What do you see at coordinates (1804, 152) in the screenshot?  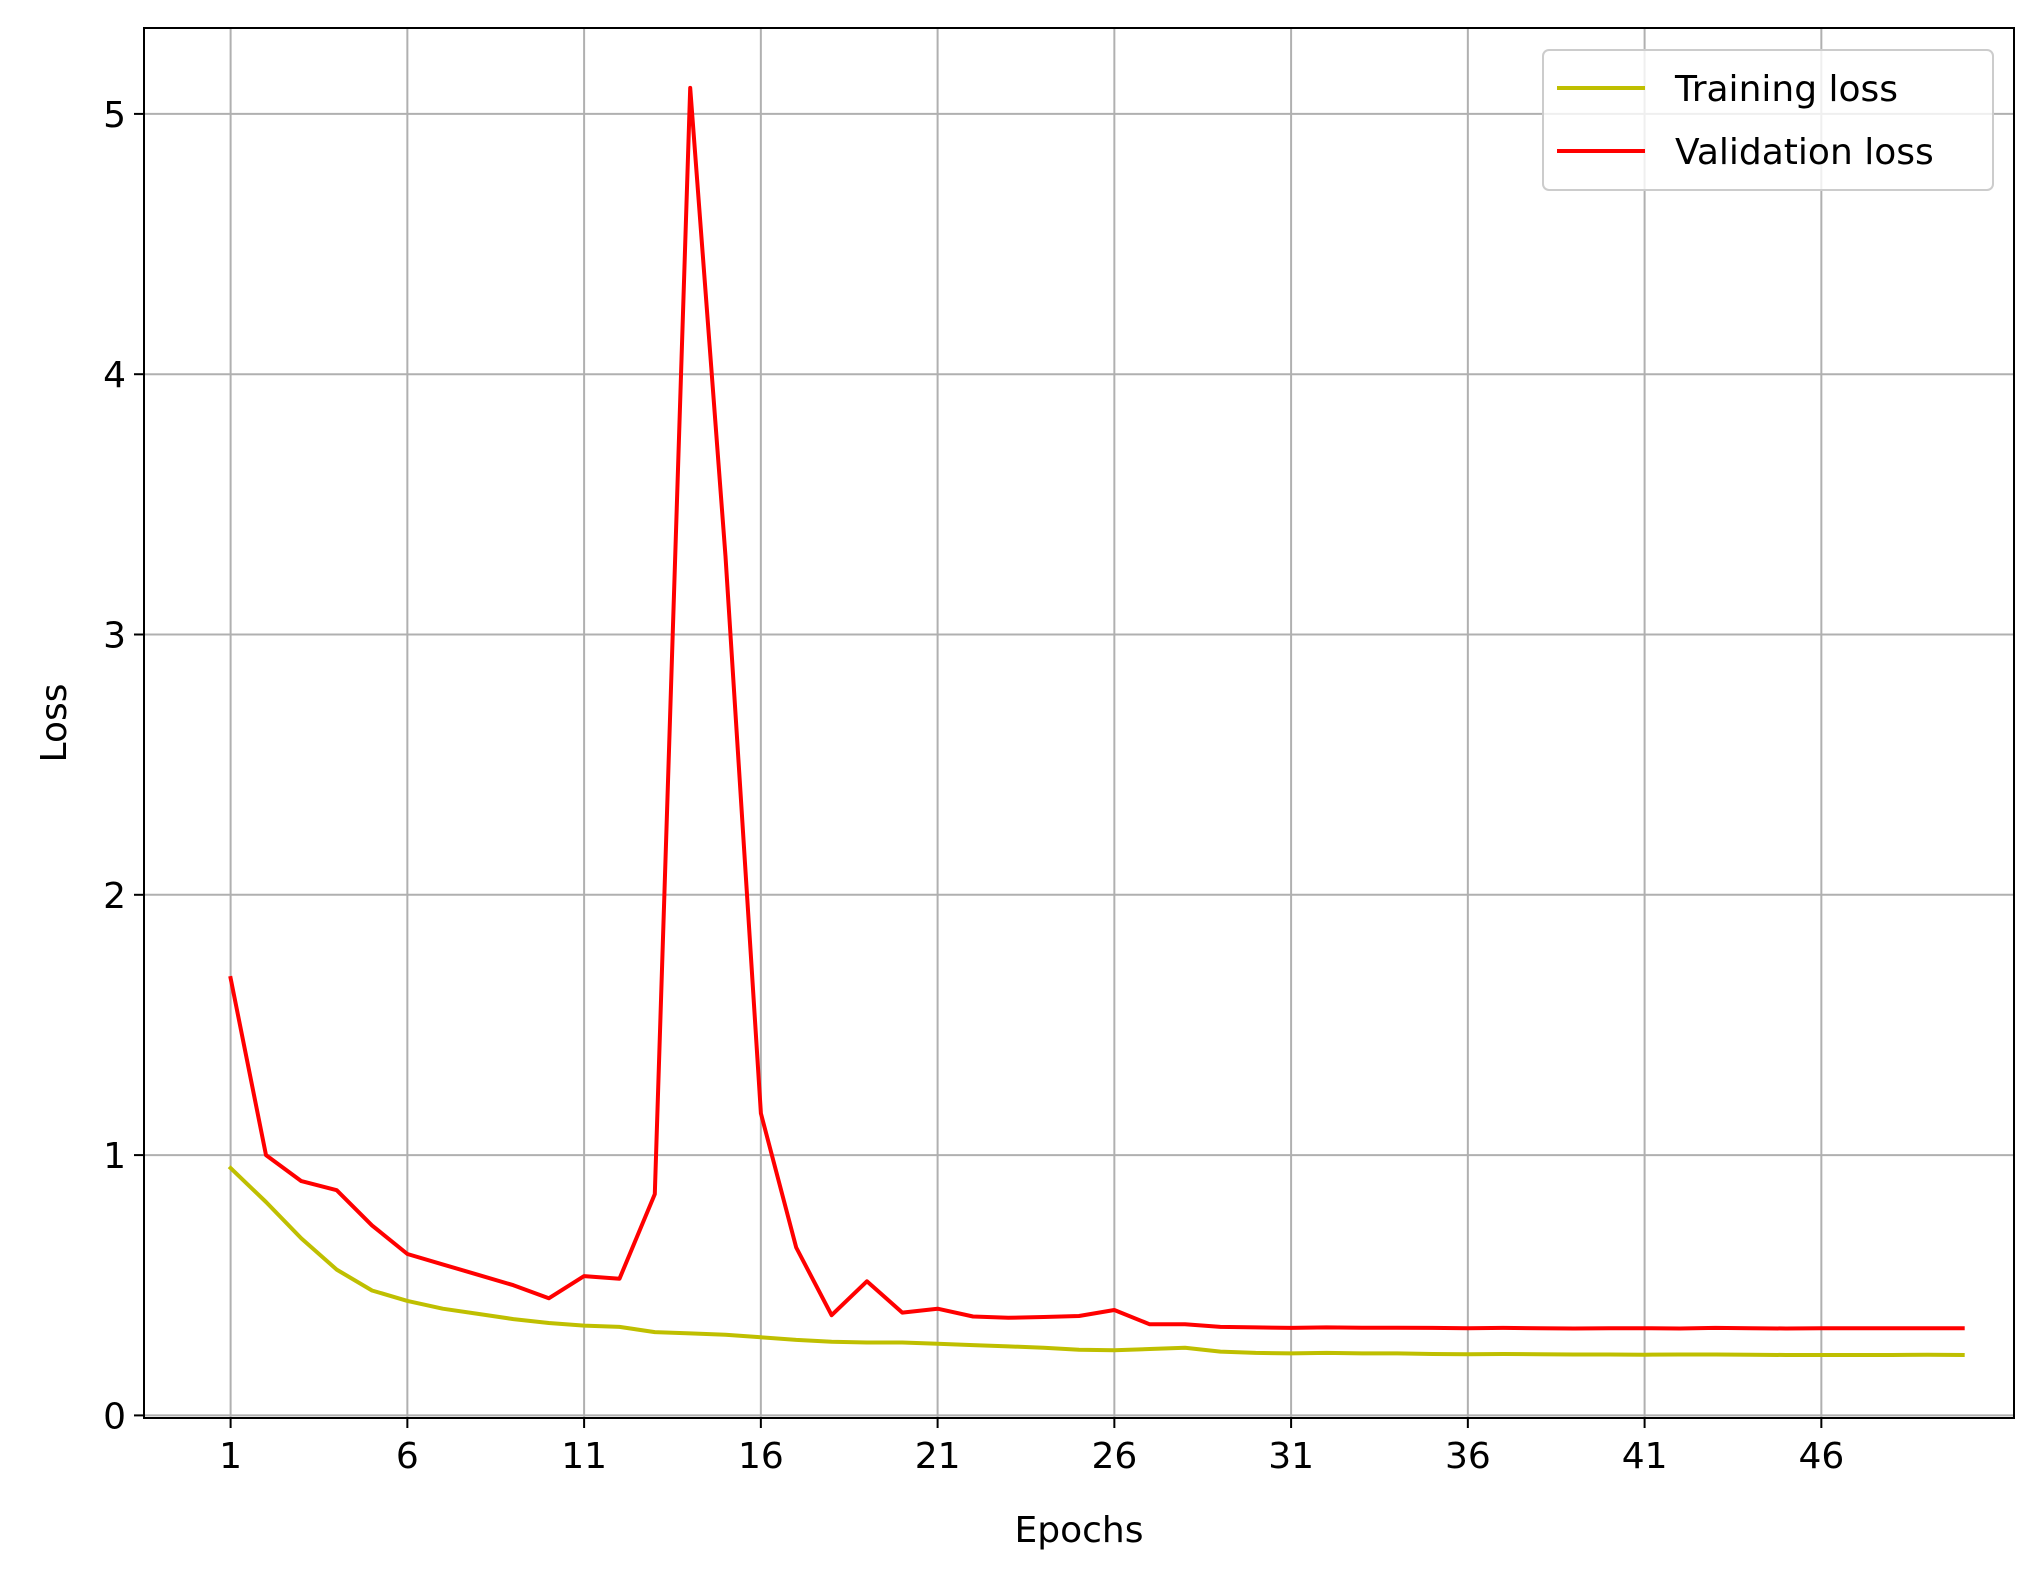 I see `legend-label: Validation loss` at bounding box center [1804, 152].